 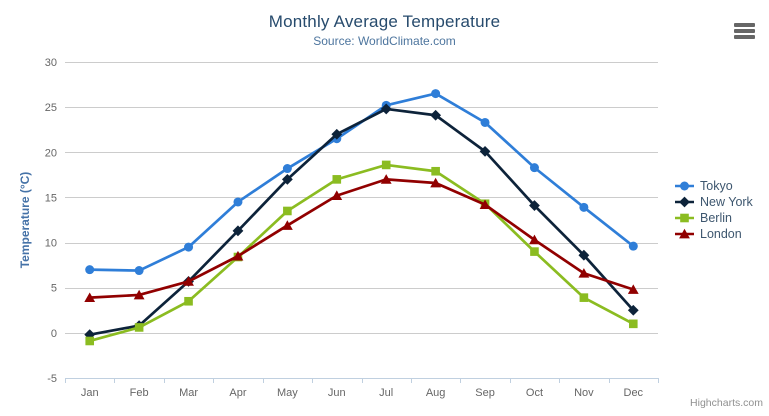 What do you see at coordinates (51, 63) in the screenshot?
I see `svg-text: 30` at bounding box center [51, 63].